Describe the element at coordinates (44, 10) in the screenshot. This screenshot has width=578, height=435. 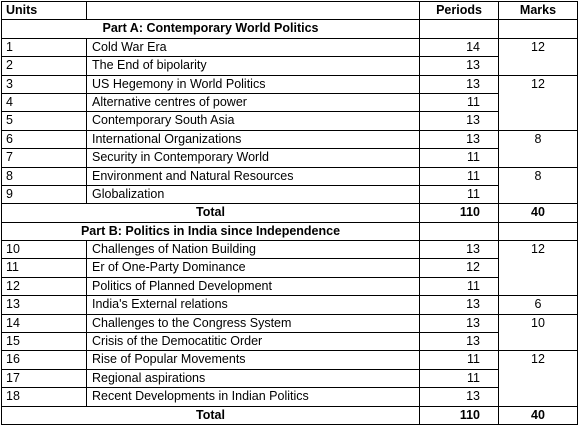
I see `header-cell: Units` at that location.